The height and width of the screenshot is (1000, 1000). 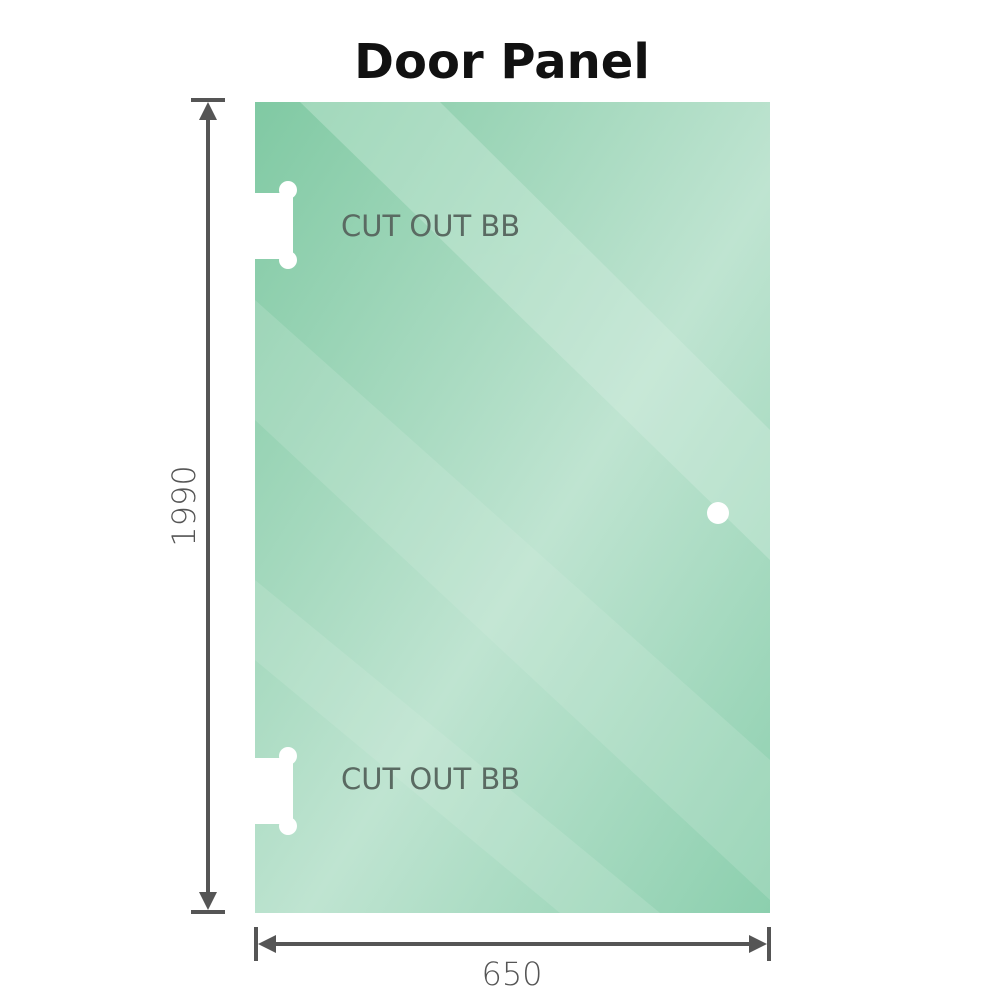 I want to click on page-title: Door Panel, so click(x=502, y=62).